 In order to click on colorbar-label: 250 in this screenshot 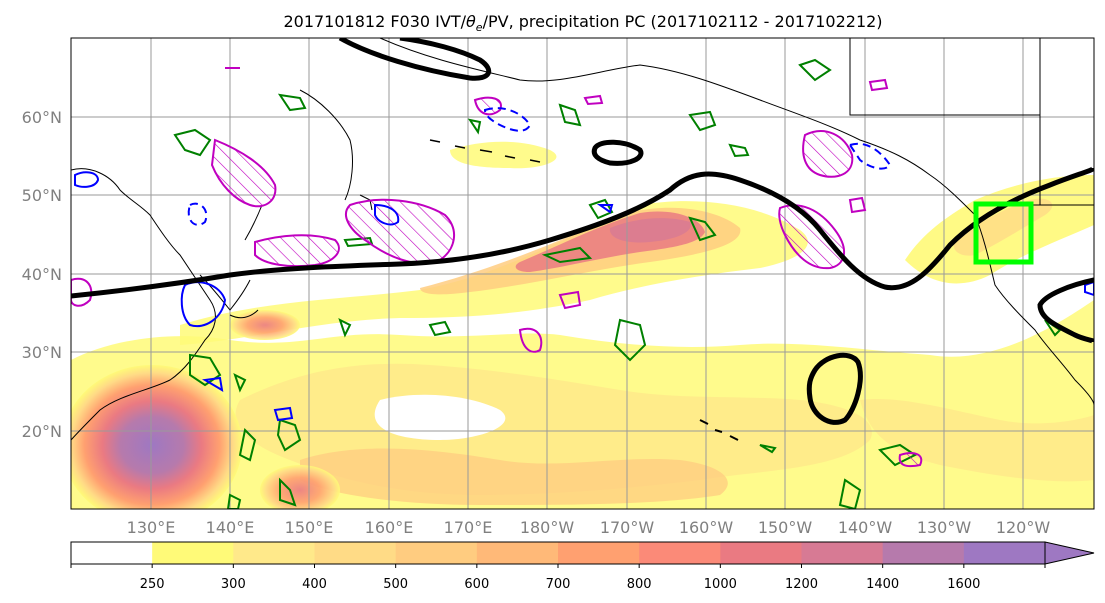, I will do `click(152, 584)`.